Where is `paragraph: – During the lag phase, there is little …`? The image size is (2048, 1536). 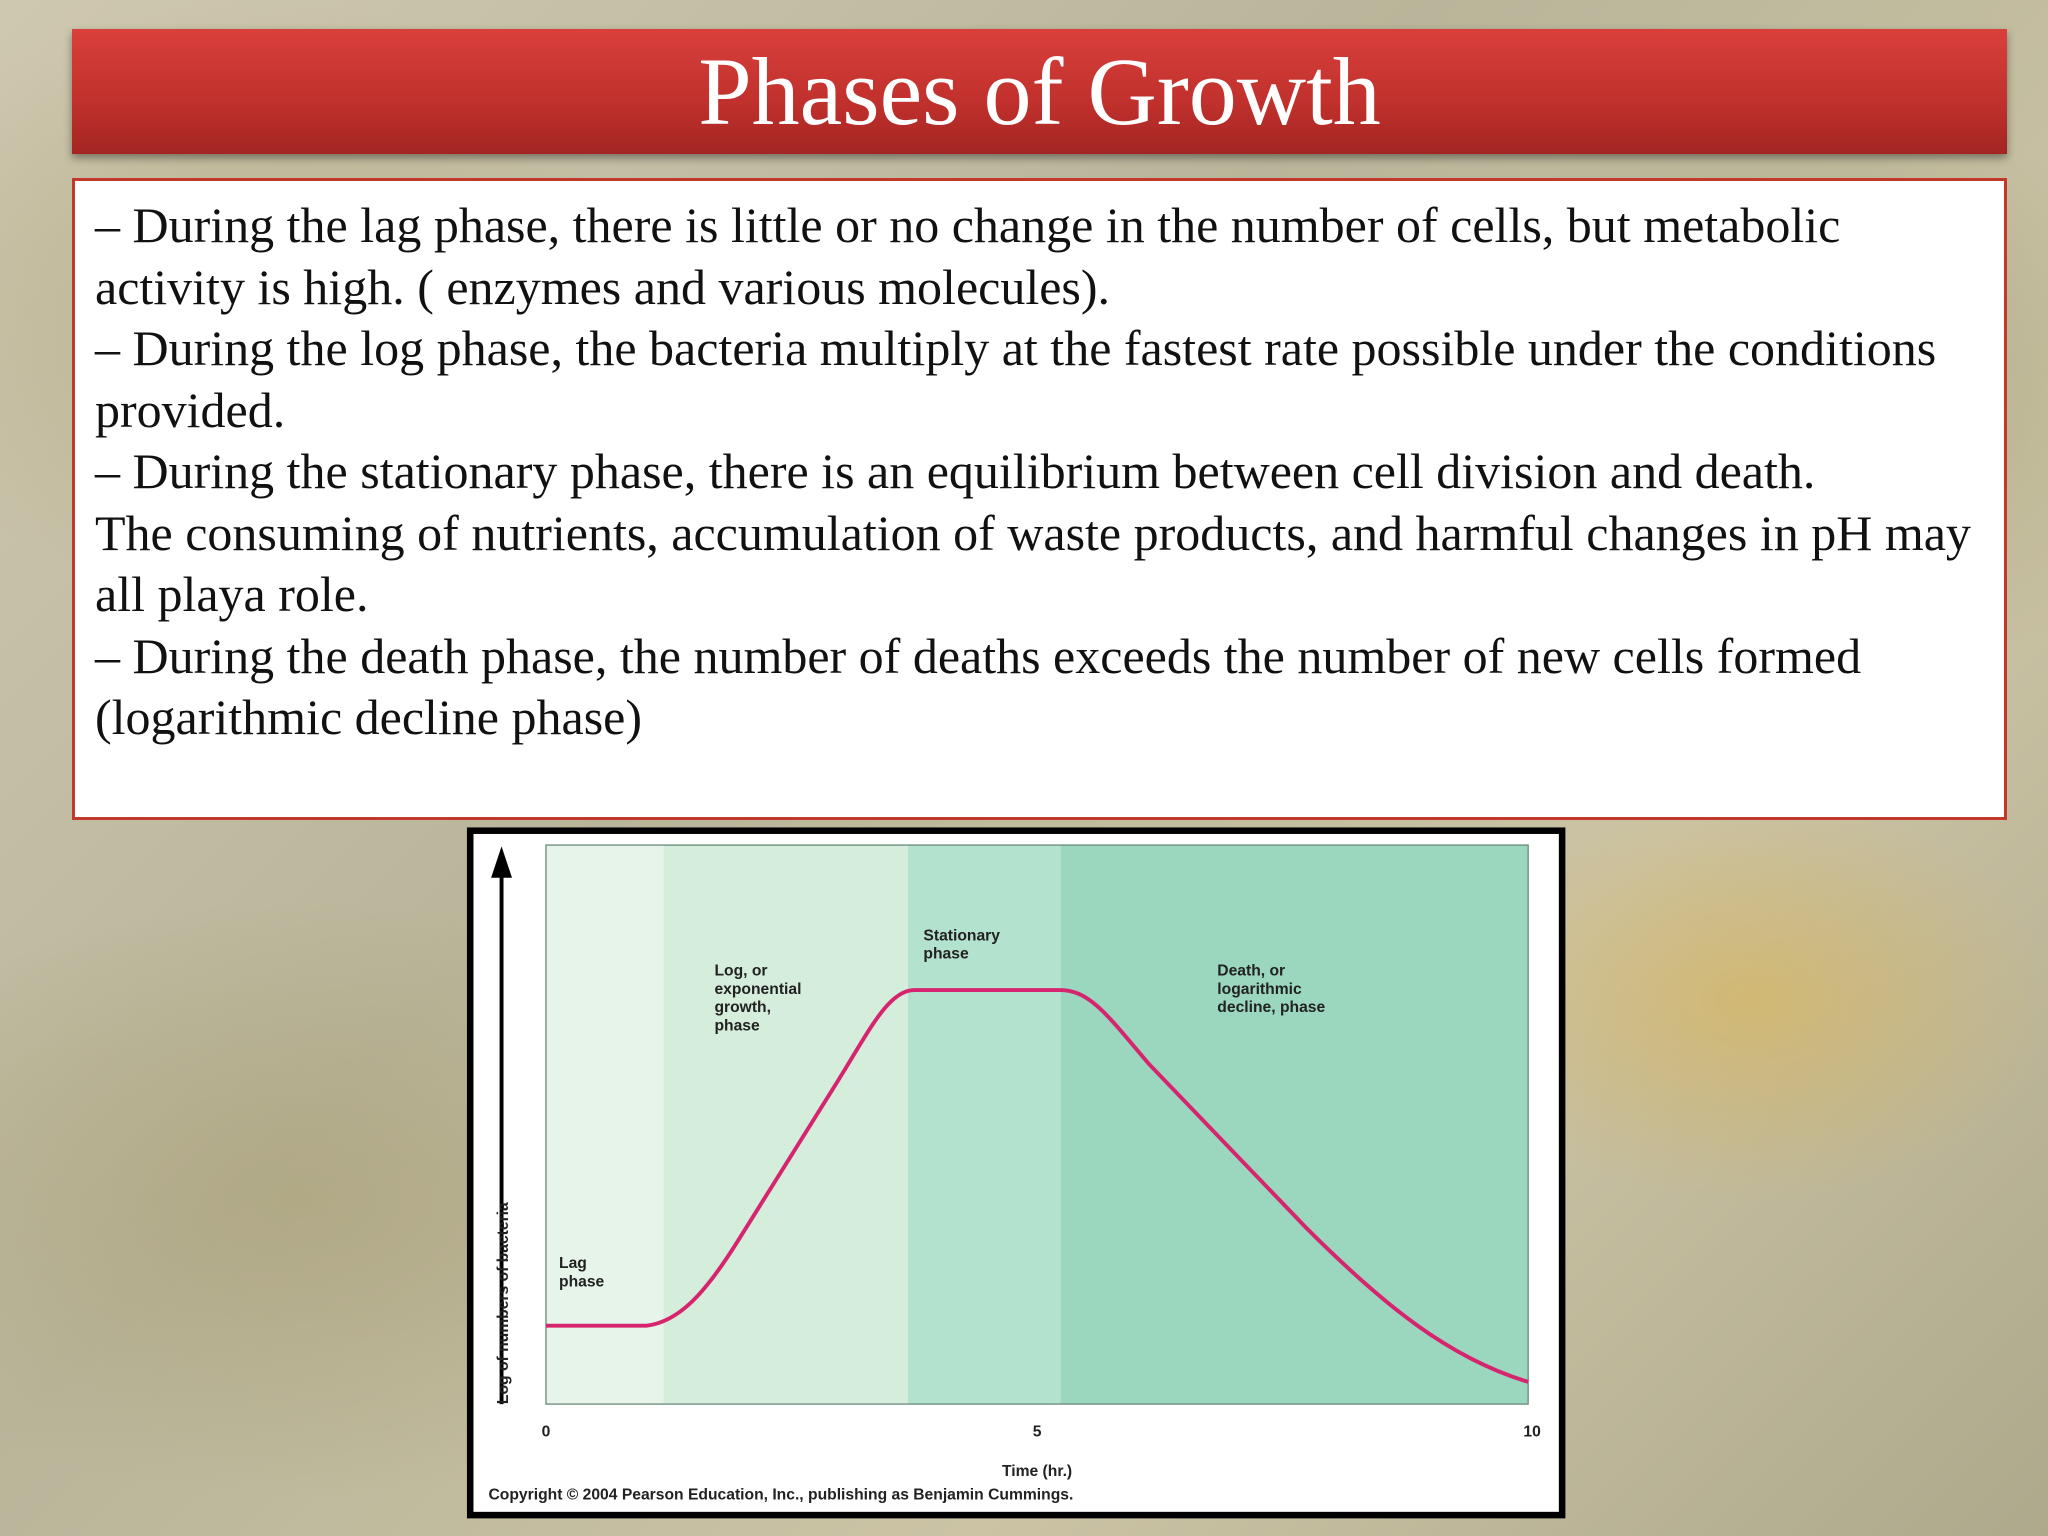
paragraph: – During the lag phase, there is little … is located at coordinates (968, 256).